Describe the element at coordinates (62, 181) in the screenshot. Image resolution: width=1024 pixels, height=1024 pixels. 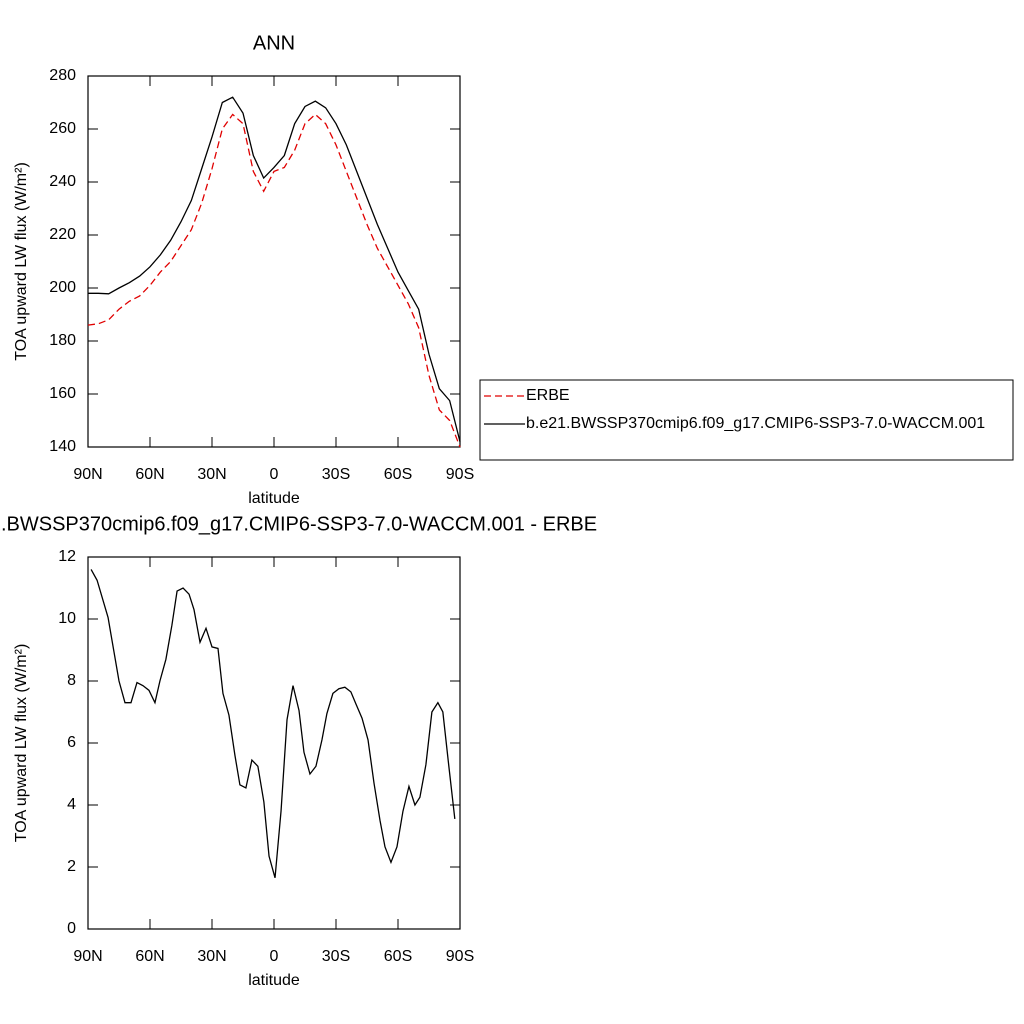
I see `y-tick-label: 240` at that location.